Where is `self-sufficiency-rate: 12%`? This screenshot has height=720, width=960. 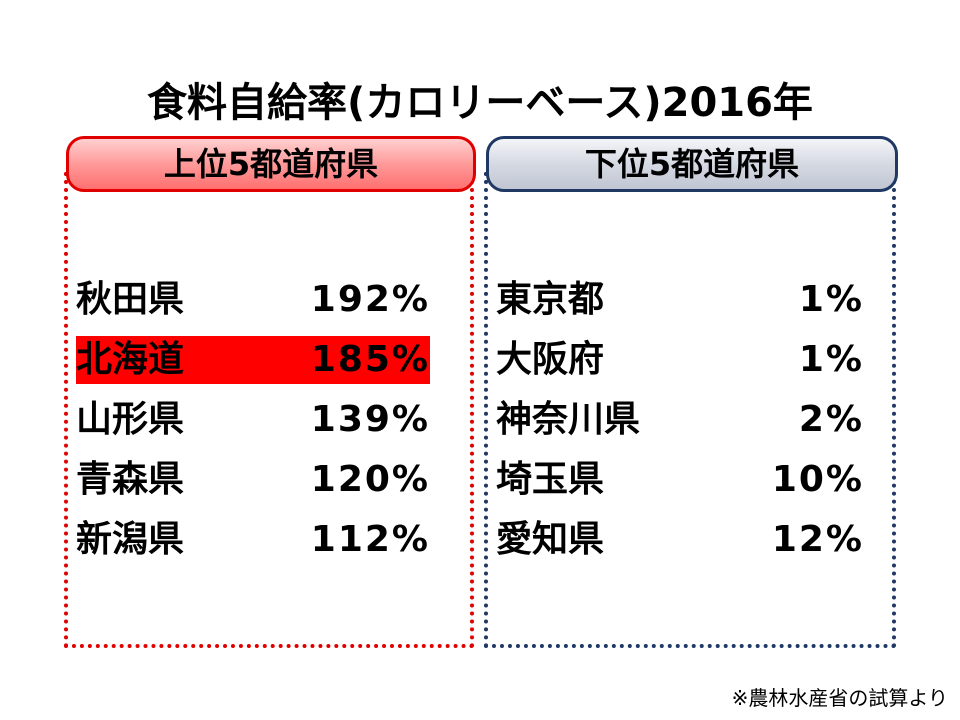 self-sufficiency-rate: 12% is located at coordinates (817, 539).